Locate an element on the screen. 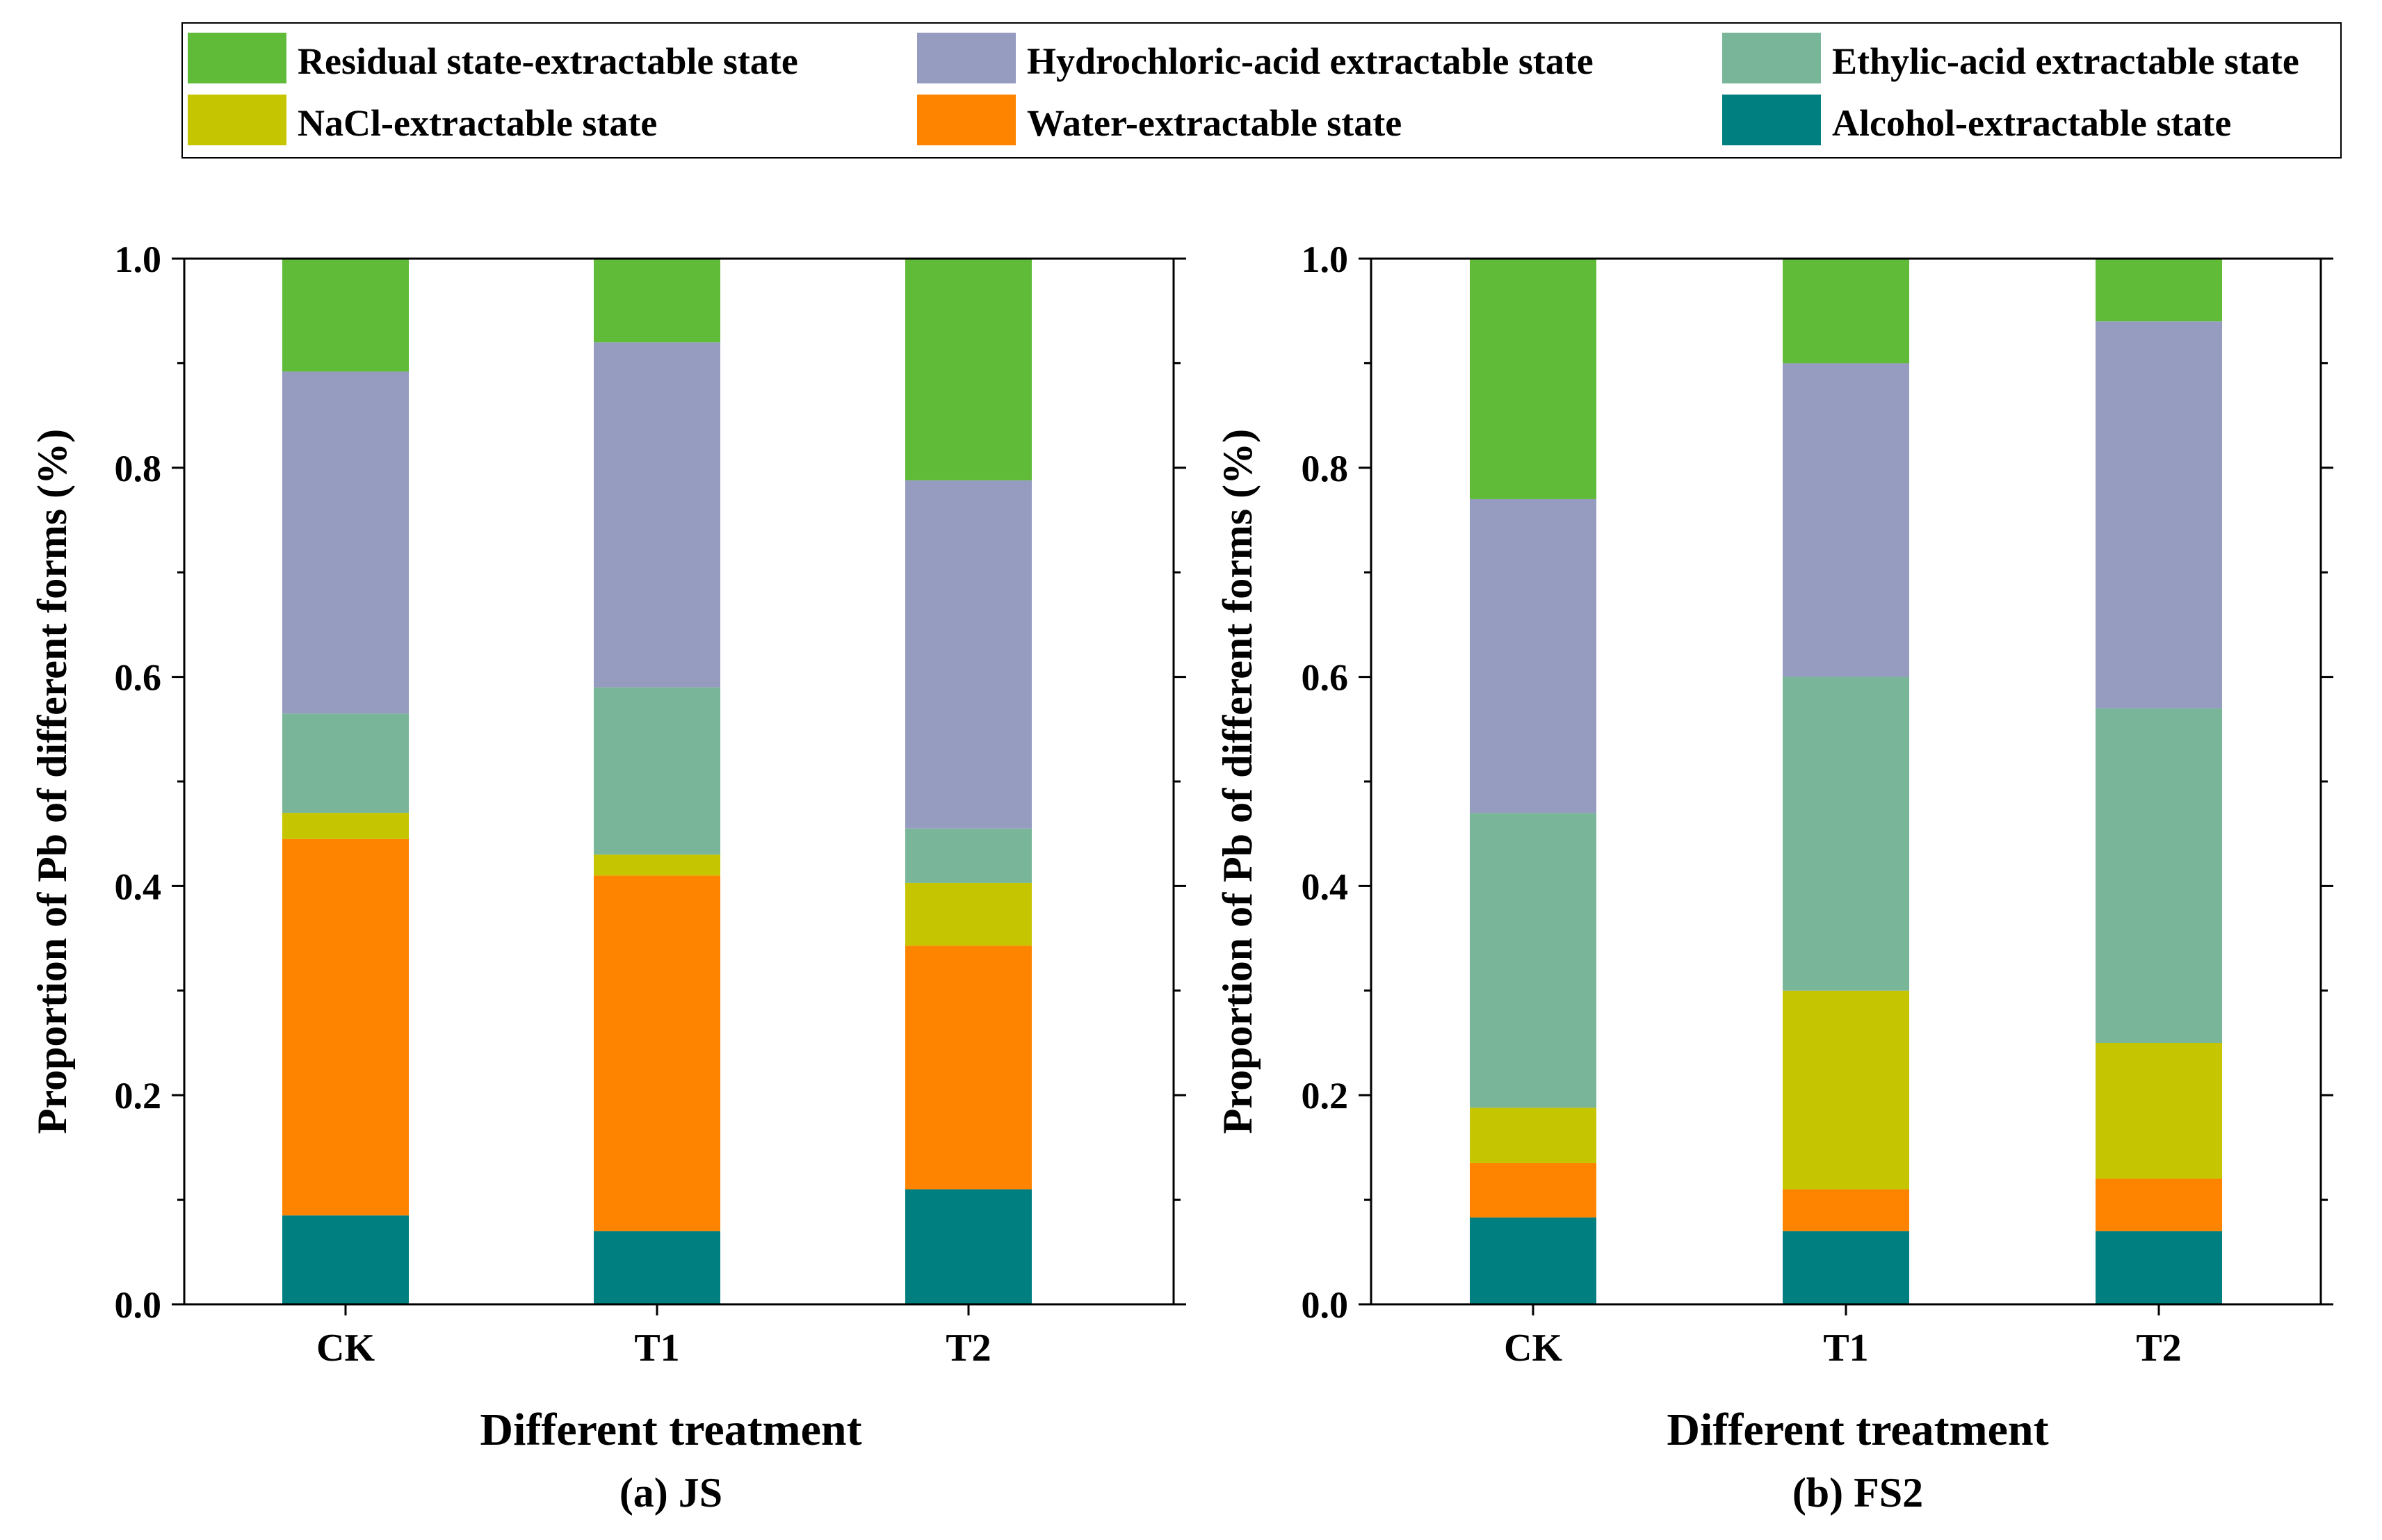 Image resolution: width=2382 pixels, height=1540 pixels. legend-item: Hydrochloric-acid extractable state is located at coordinates (1255, 58).